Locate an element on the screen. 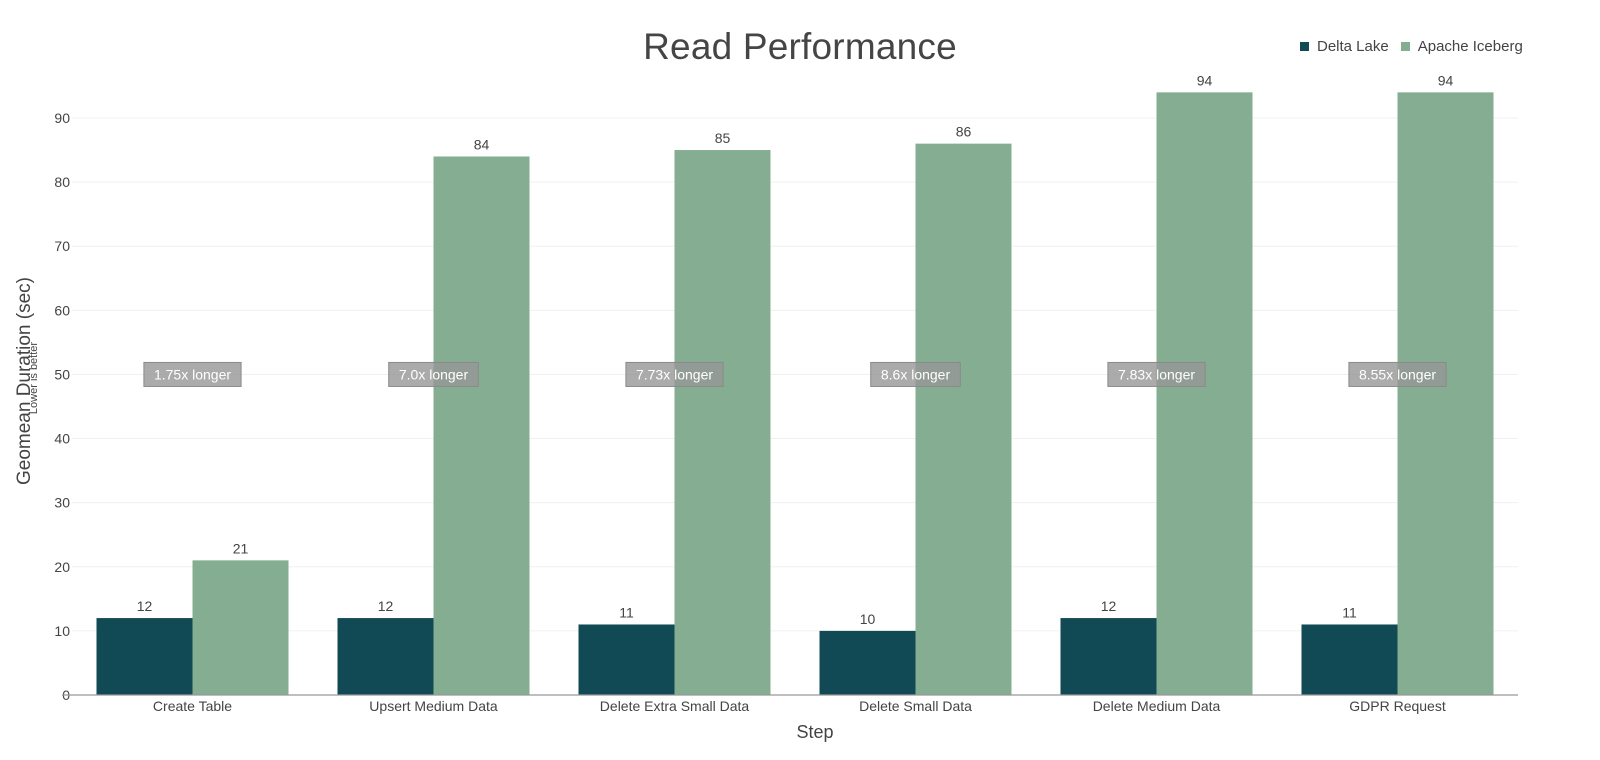 Image resolution: width=1600 pixels, height=760 pixels. bar-value-label: 85 is located at coordinates (723, 138).